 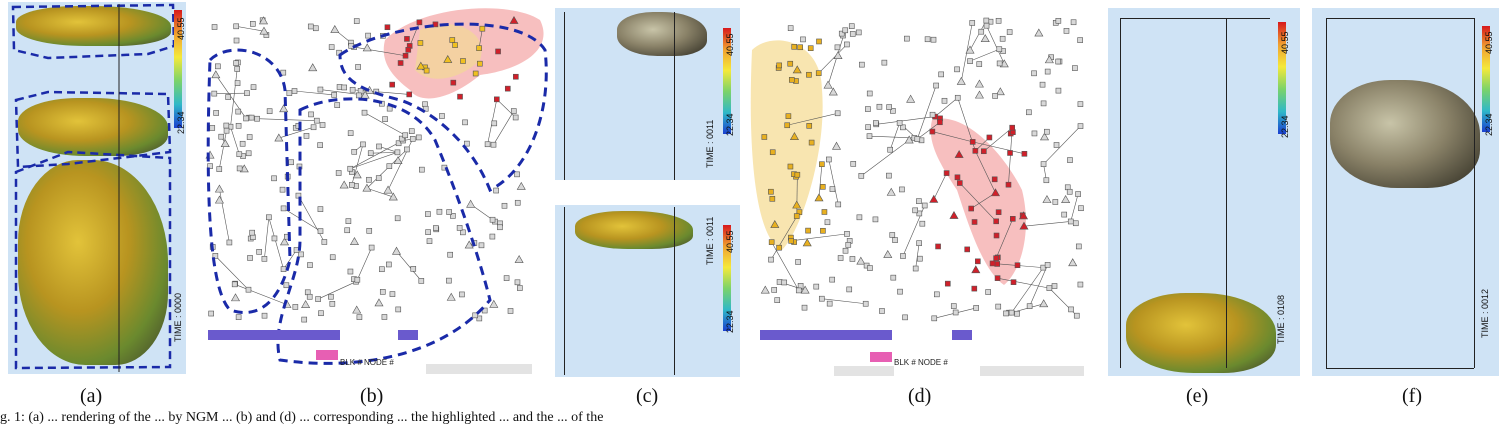 What do you see at coordinates (674, 291) in the screenshot?
I see `frame-line-c-bottom-mid` at bounding box center [674, 291].